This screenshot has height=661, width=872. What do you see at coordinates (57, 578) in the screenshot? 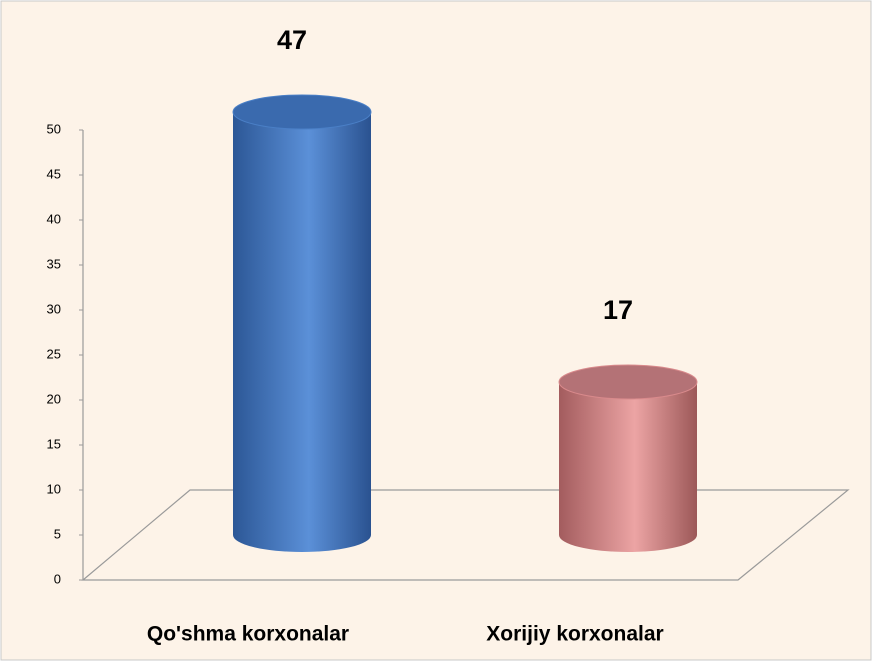
I see `y-tick-label: 0` at bounding box center [57, 578].